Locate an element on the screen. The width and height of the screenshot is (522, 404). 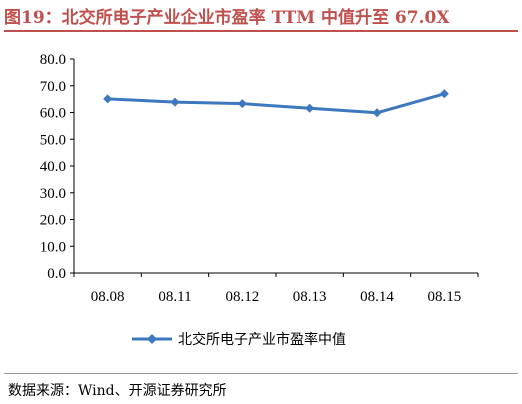
y-tick-label: 10.0 is located at coordinates (53, 247).